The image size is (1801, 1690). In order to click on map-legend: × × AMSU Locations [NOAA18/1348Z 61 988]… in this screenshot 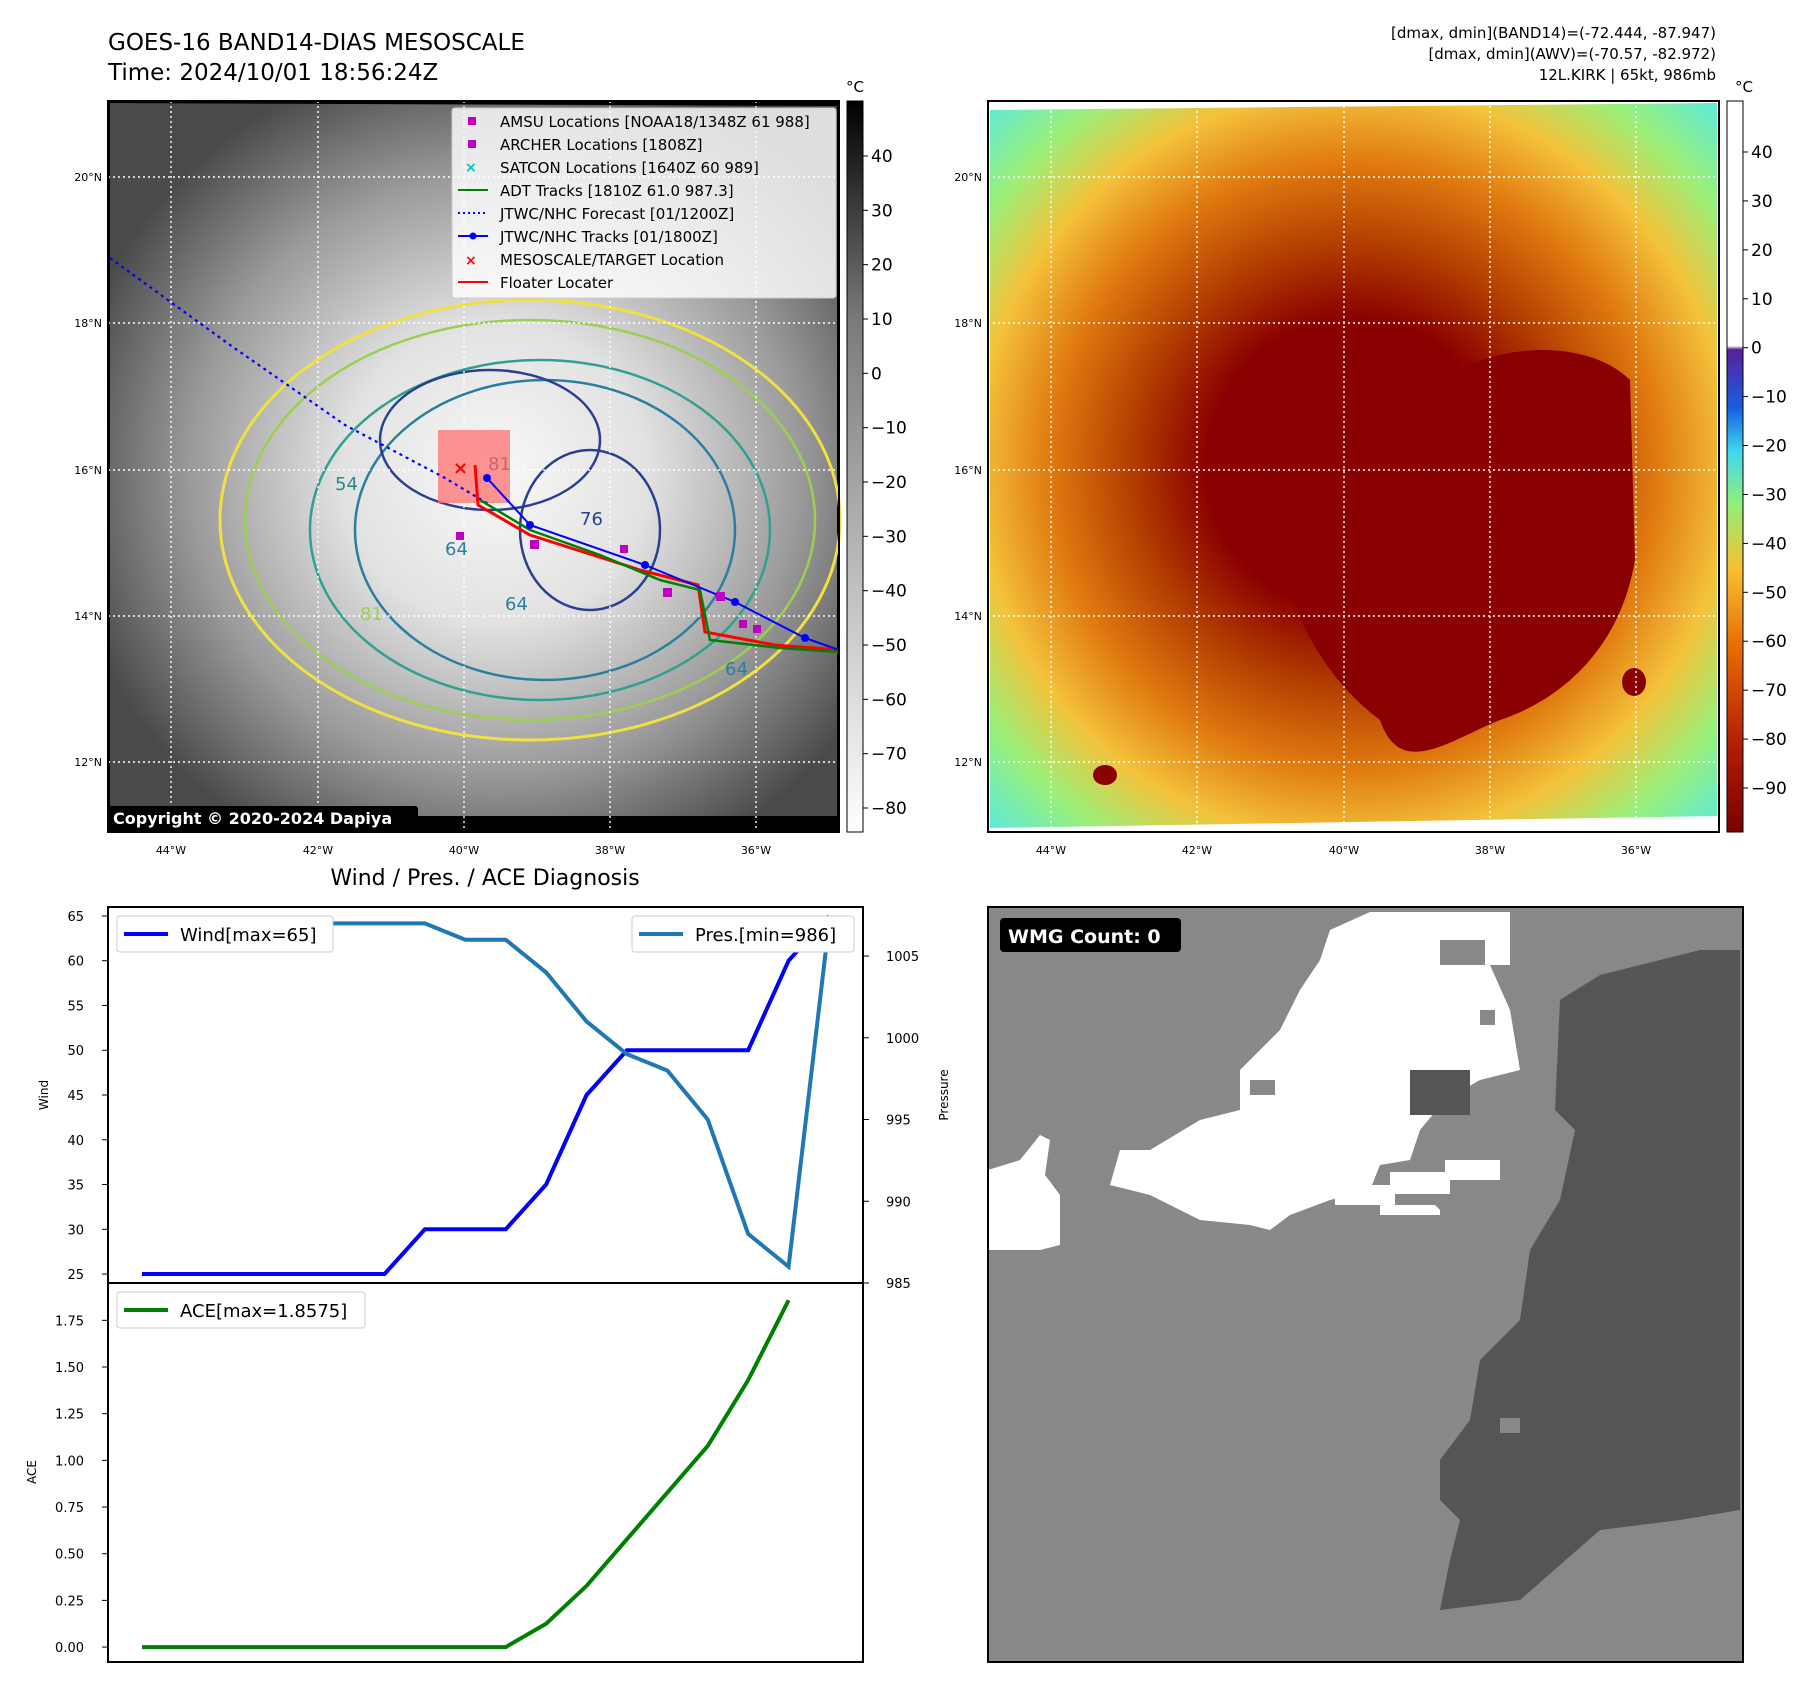, I will do `click(644, 203)`.